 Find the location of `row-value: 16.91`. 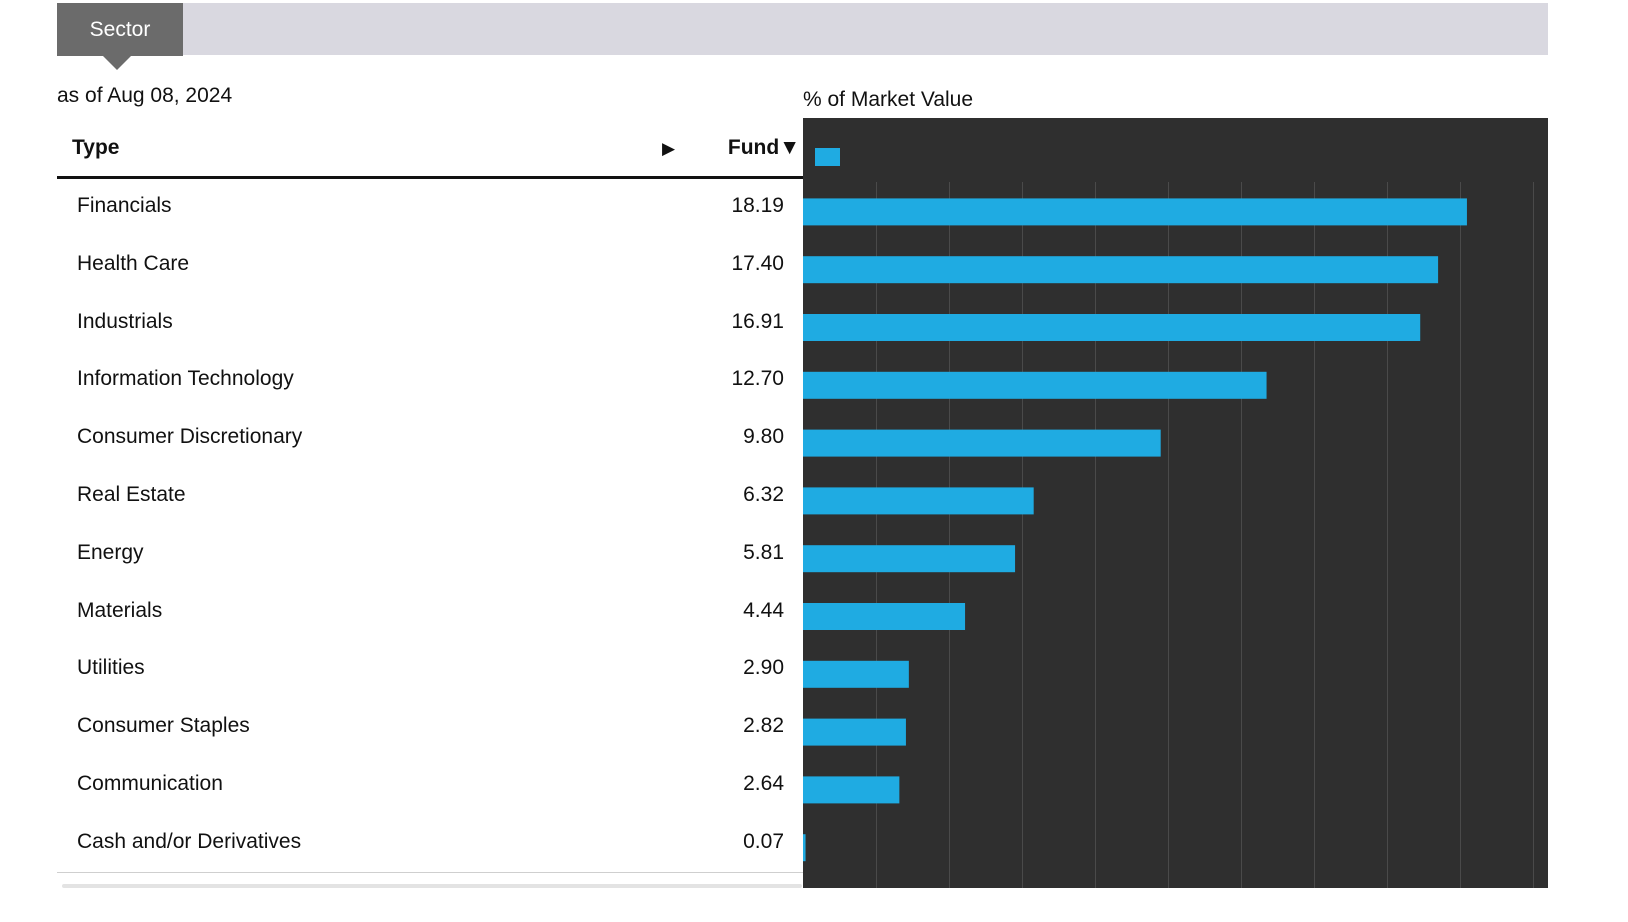

row-value: 16.91 is located at coordinates (757, 321).